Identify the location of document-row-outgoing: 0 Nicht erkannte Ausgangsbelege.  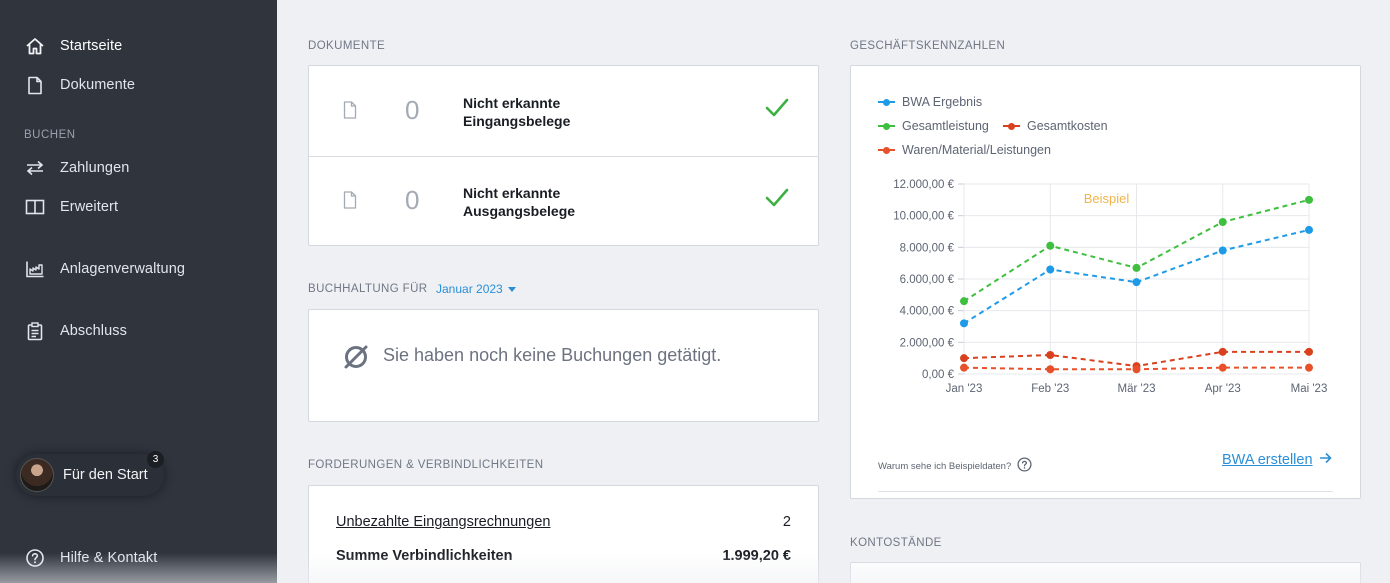
(563, 201).